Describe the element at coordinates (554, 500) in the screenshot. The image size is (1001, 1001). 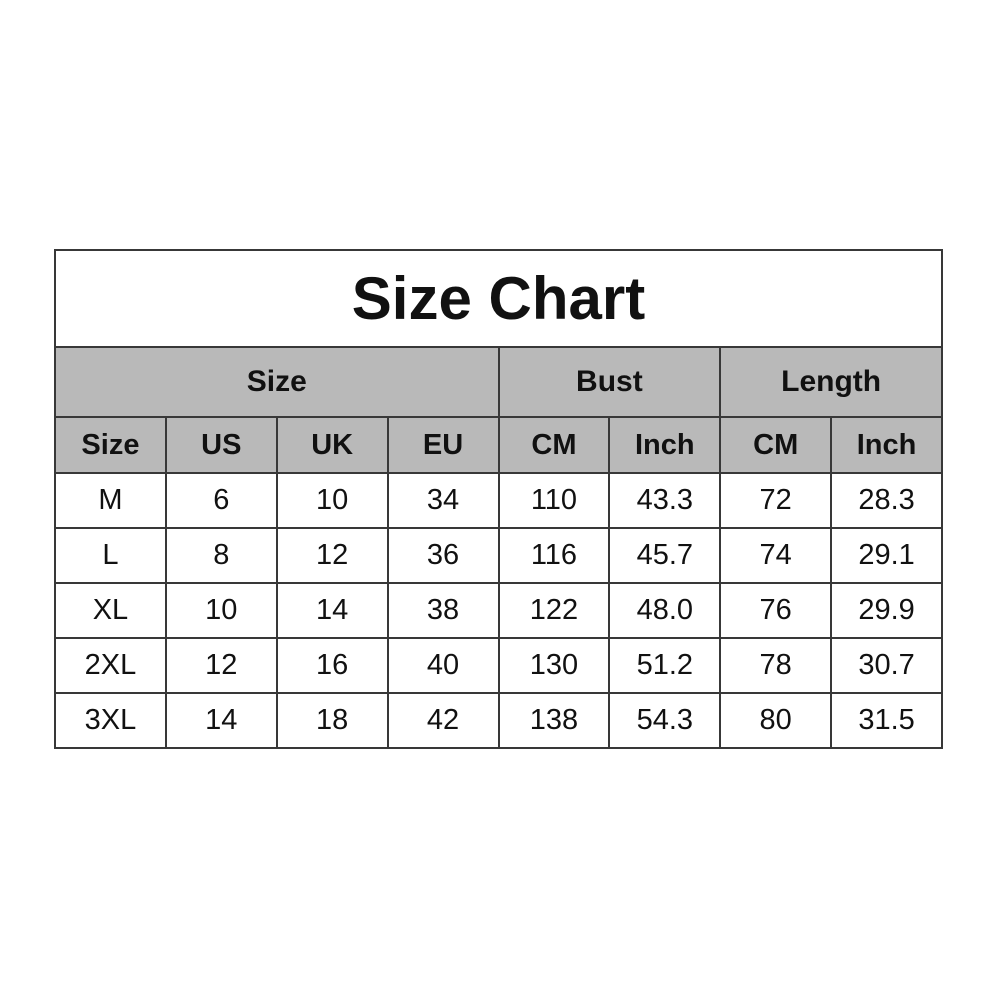
I see `table-cell: 110` at that location.